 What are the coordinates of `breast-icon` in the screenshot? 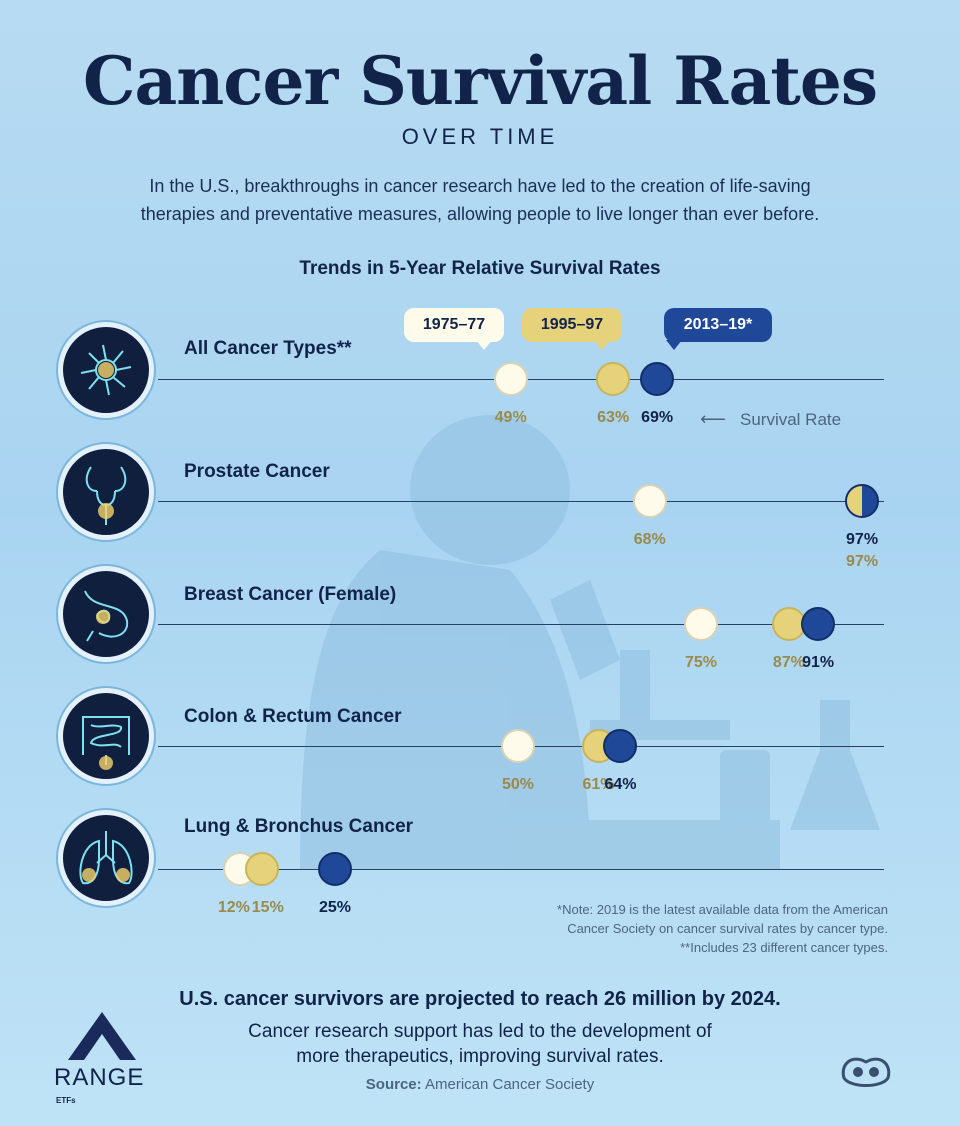 It's located at (106, 614).